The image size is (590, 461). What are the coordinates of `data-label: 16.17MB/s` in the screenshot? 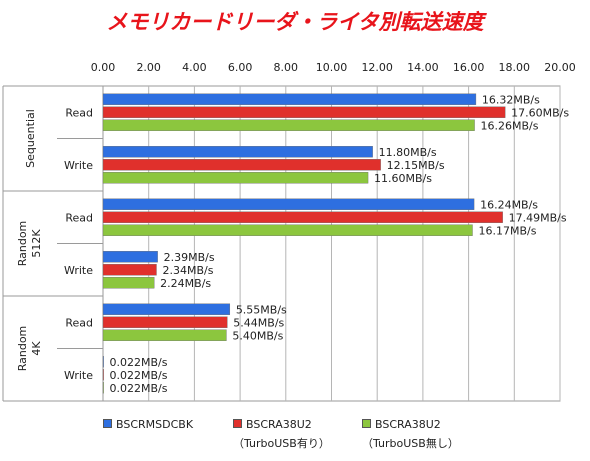 It's located at (507, 230).